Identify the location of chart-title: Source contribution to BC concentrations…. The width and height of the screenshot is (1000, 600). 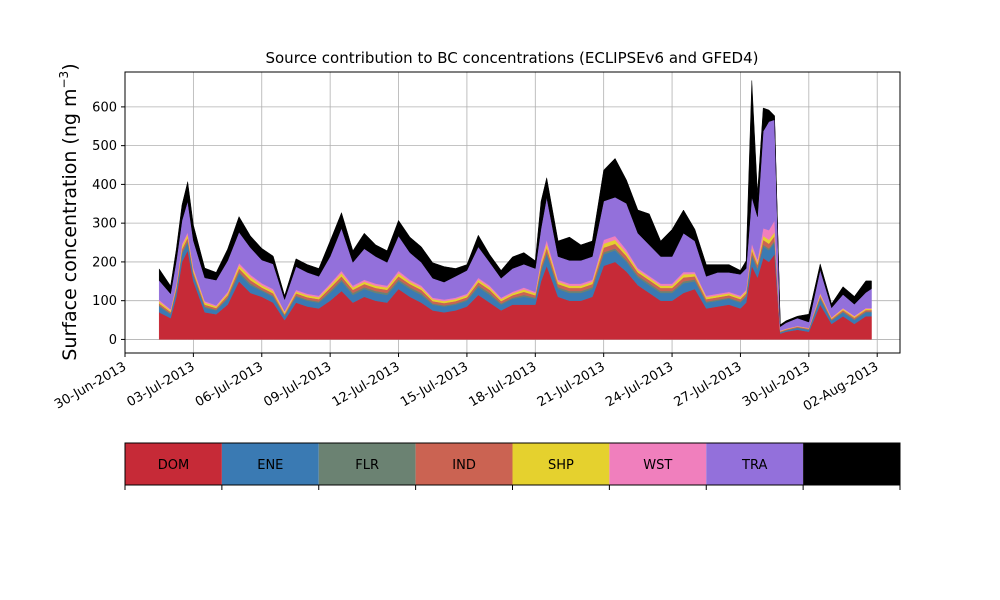
(511, 58).